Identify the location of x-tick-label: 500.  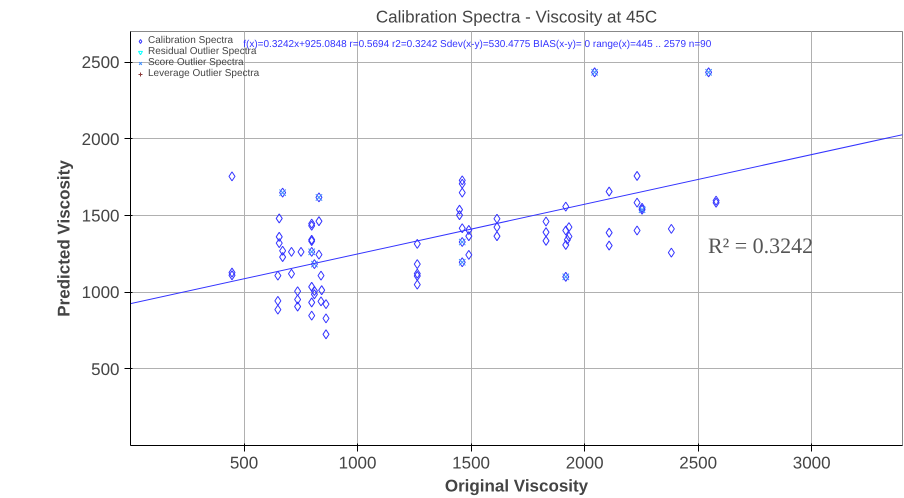
(244, 463).